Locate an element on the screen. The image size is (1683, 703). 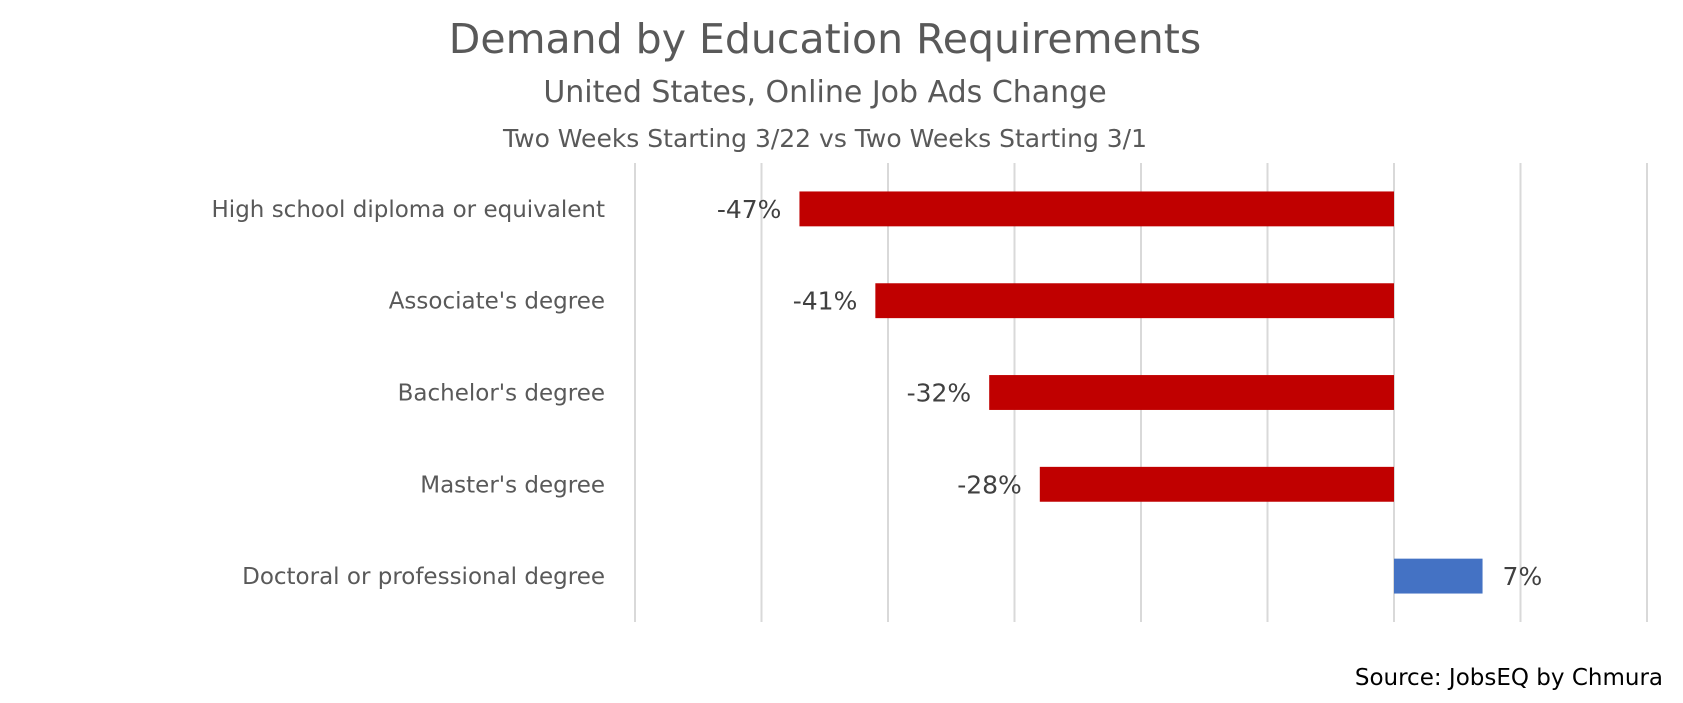
data-label: -47% is located at coordinates (749, 209).